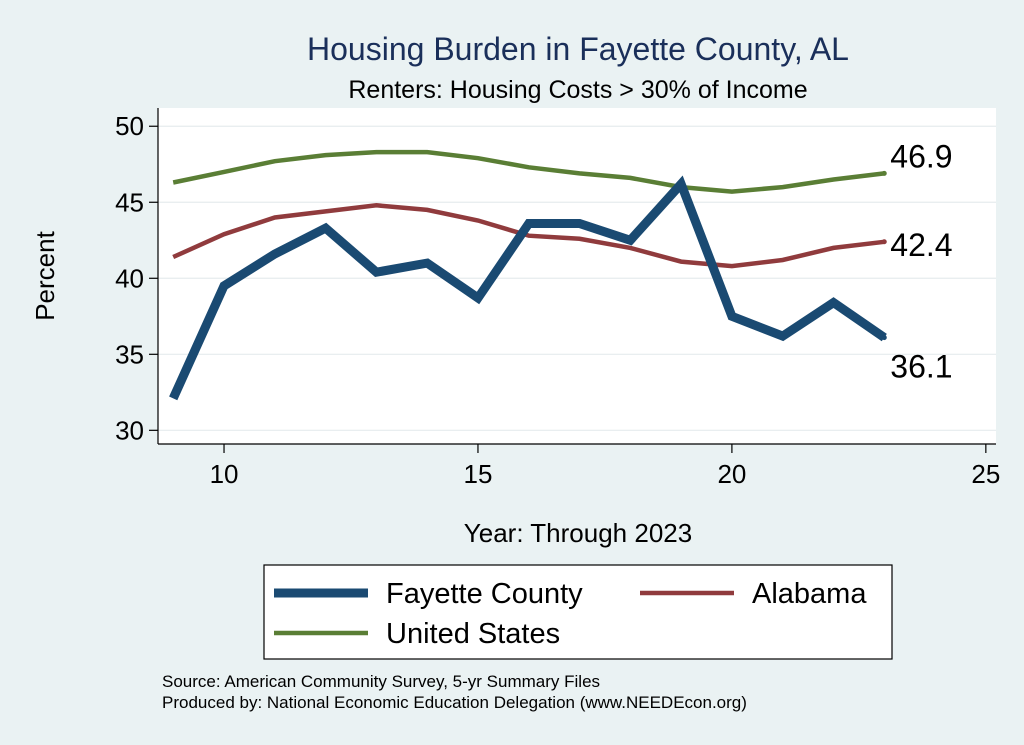 This screenshot has height=745, width=1024. What do you see at coordinates (129, 354) in the screenshot?
I see `y-tick-label: 35` at bounding box center [129, 354].